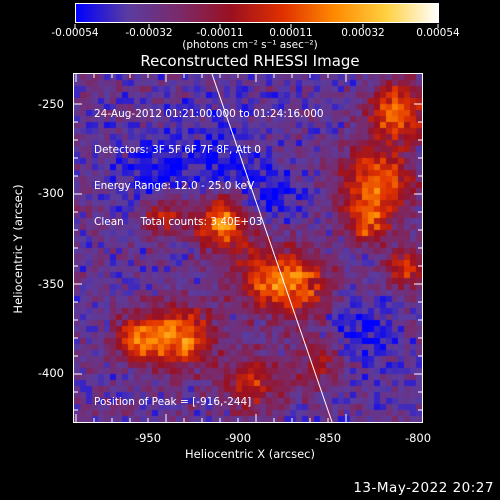  What do you see at coordinates (418, 438) in the screenshot?
I see `x-tick-label: -800` at bounding box center [418, 438].